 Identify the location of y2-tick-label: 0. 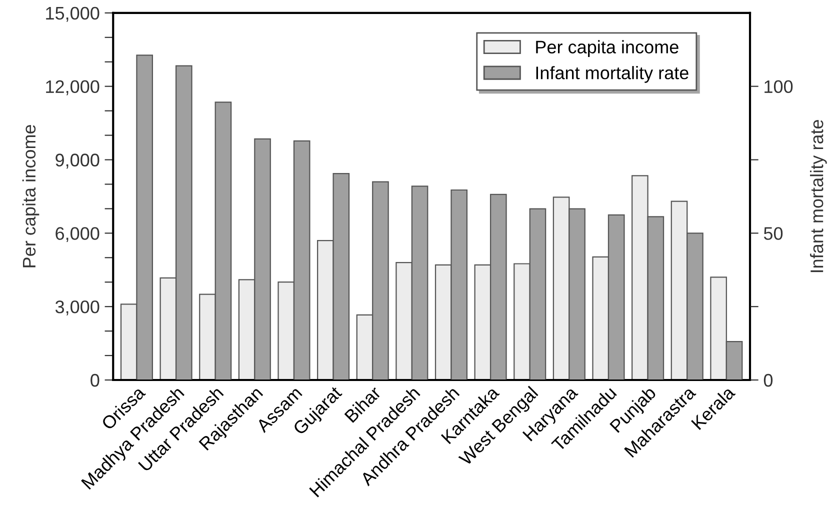
(768, 380).